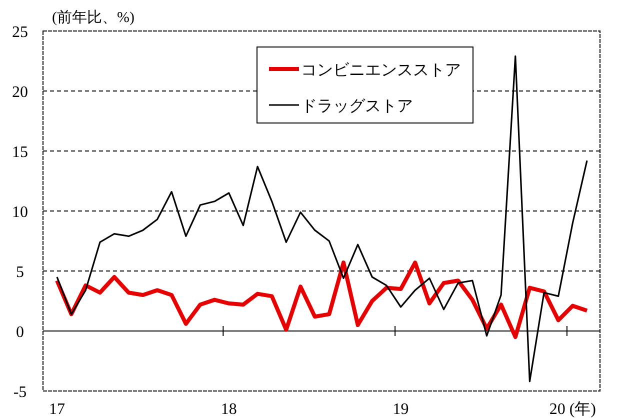 Image resolution: width=621 pixels, height=418 pixels. Describe the element at coordinates (20, 212) in the screenshot. I see `y-tick-label: 10` at that location.